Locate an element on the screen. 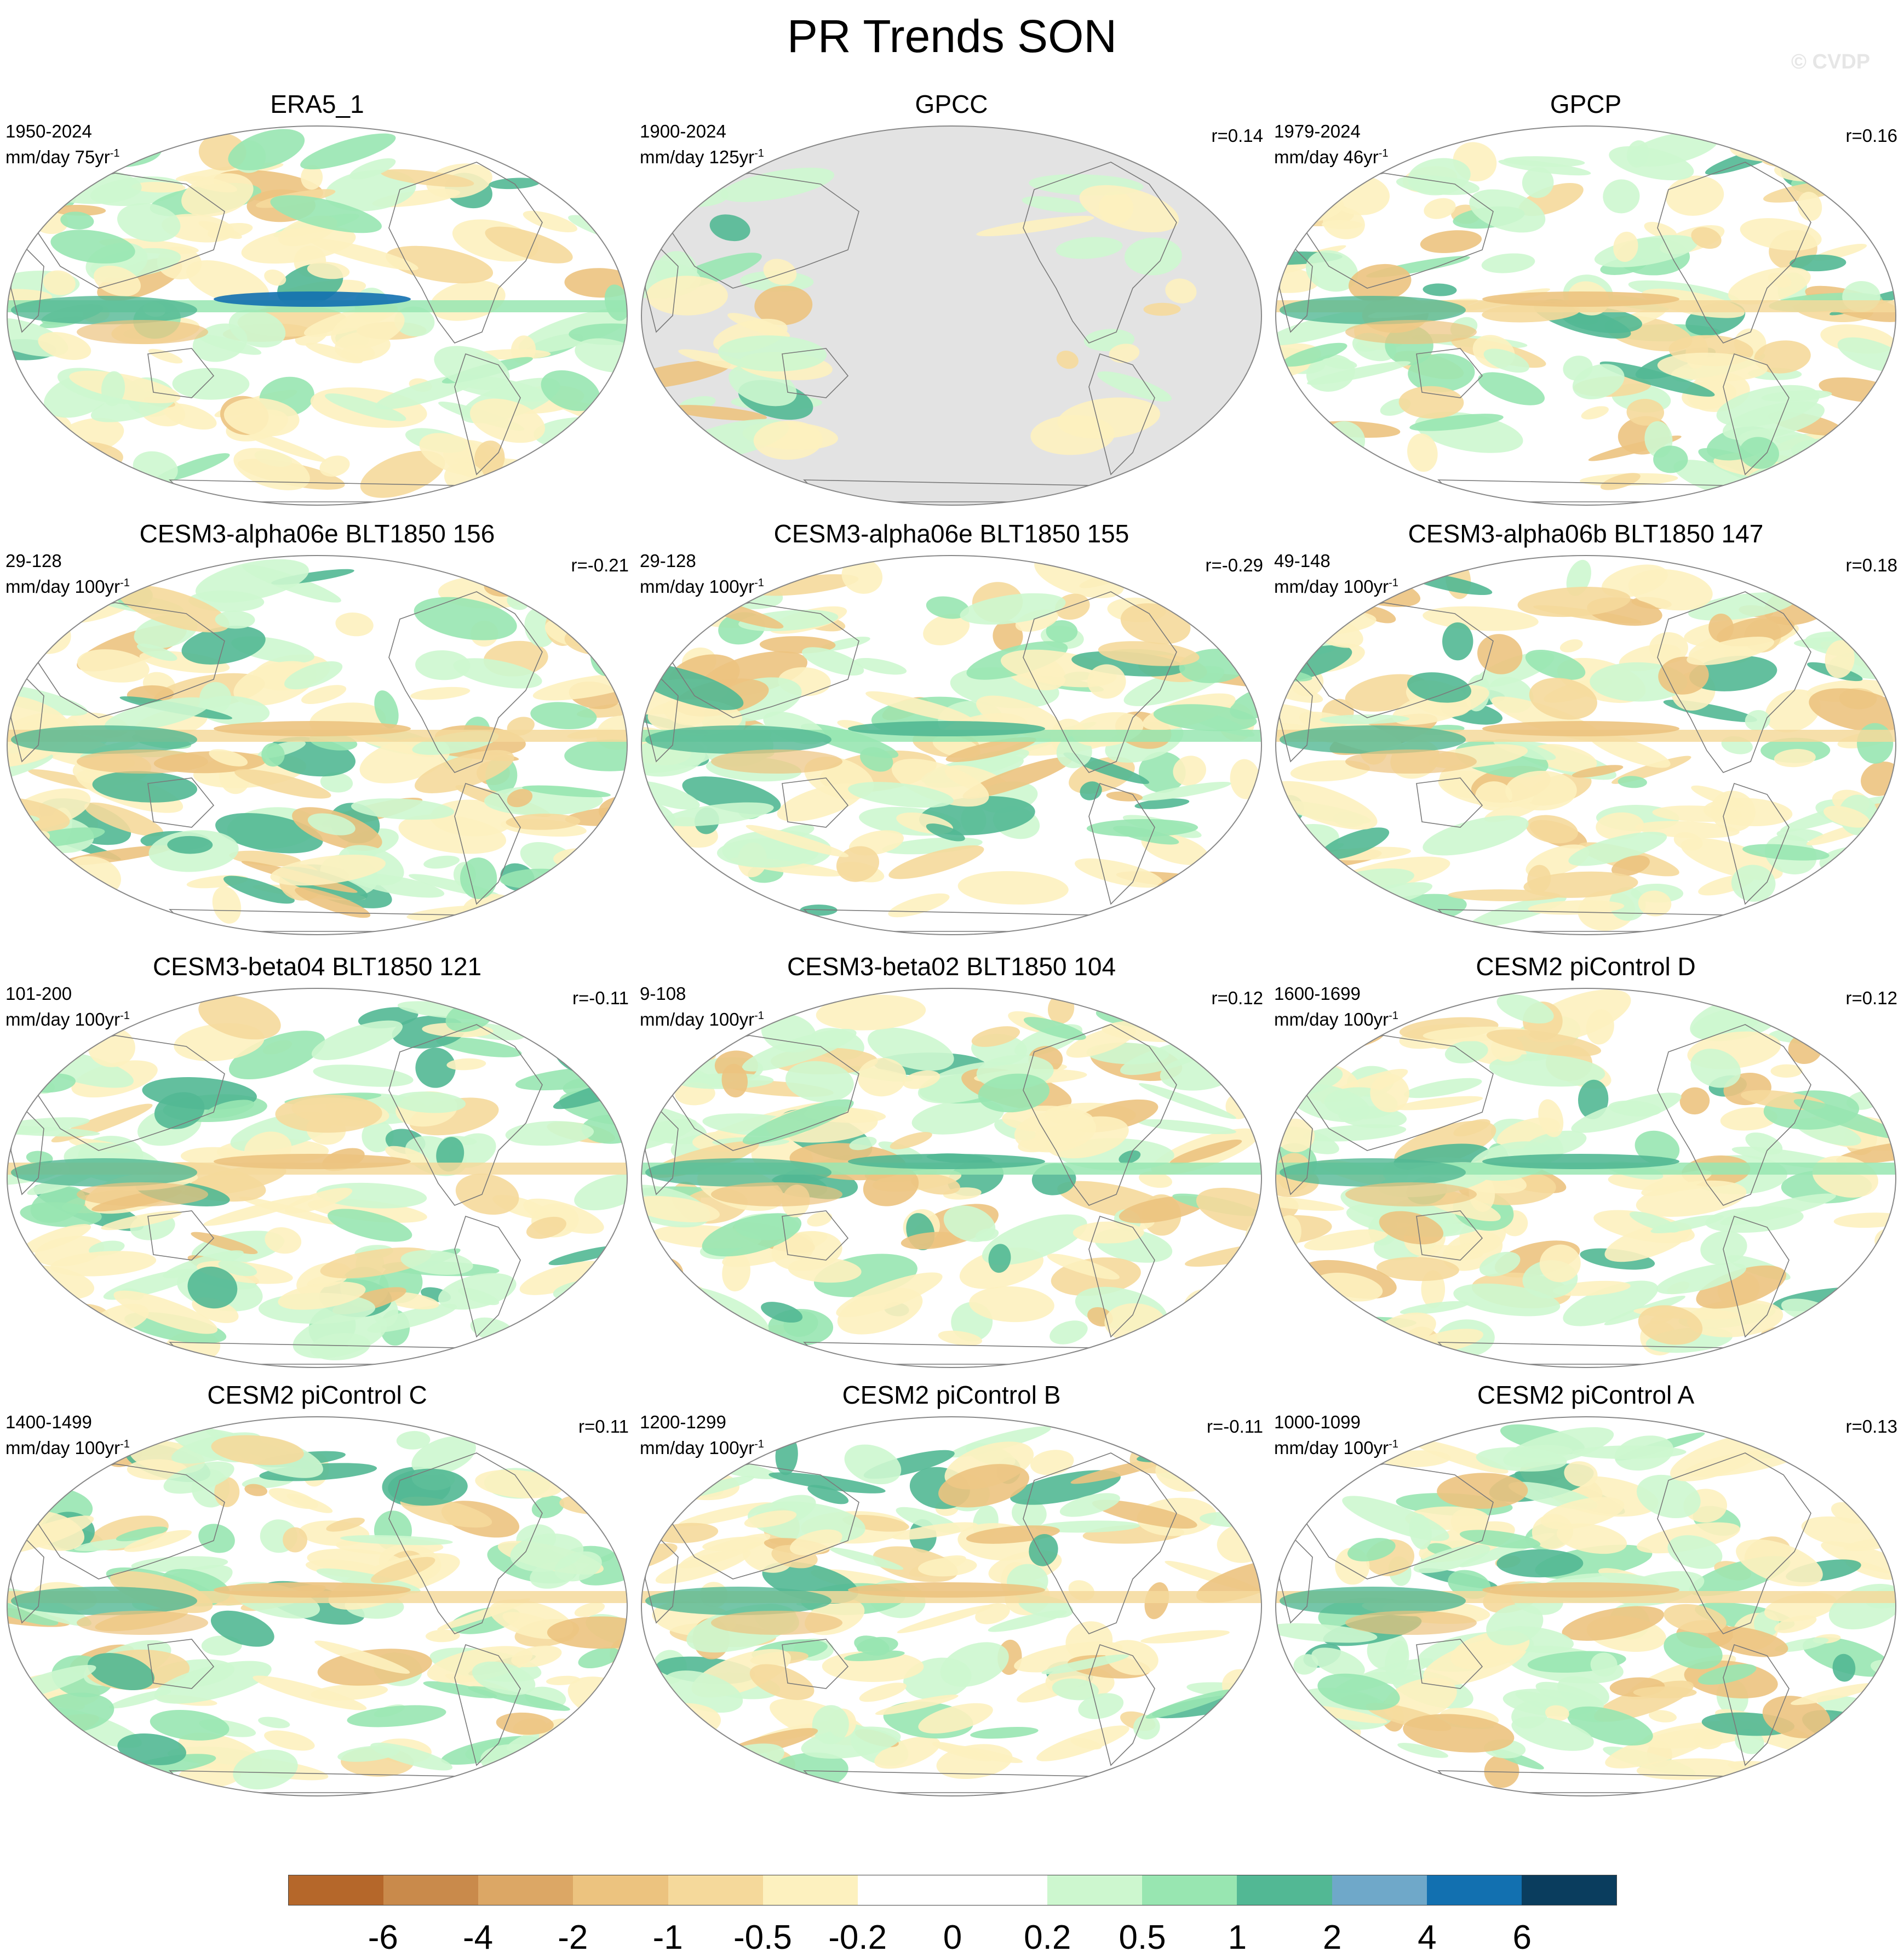 The width and height of the screenshot is (1904, 1957). period-label: 1900-2024 is located at coordinates (683, 131).